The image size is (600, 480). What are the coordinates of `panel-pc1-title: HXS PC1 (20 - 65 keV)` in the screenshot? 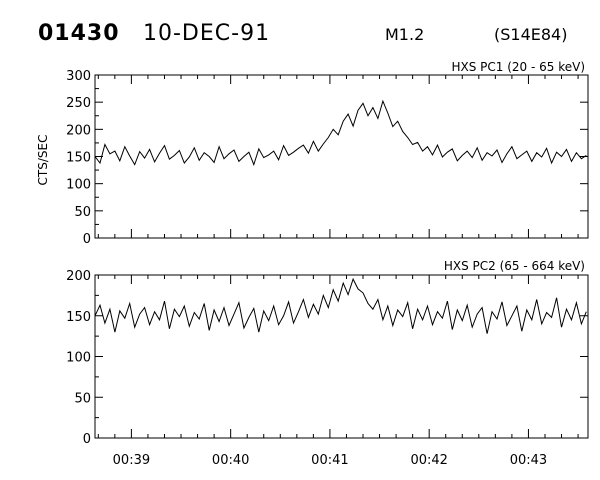 It's located at (518, 67).